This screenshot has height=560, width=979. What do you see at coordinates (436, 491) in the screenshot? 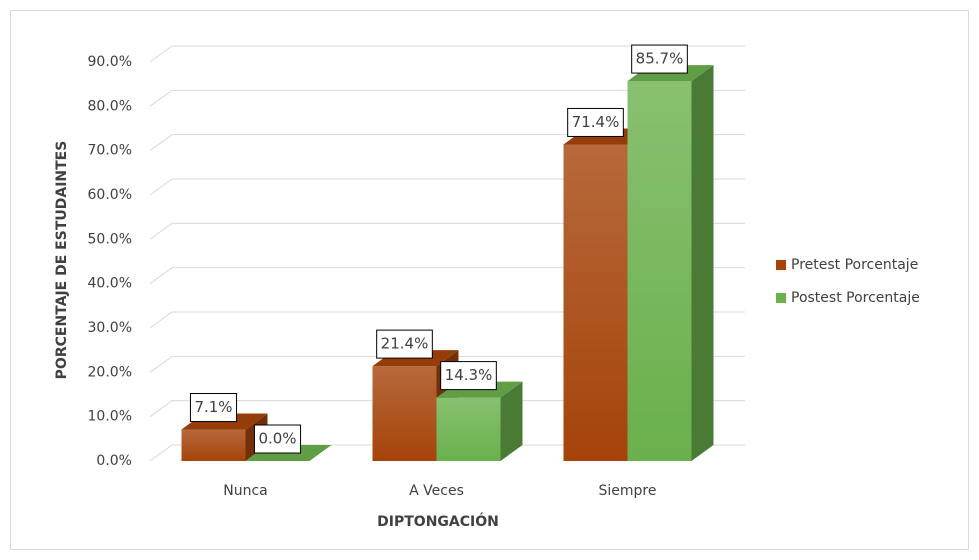
I see `x-tick-label: A Veces` at bounding box center [436, 491].